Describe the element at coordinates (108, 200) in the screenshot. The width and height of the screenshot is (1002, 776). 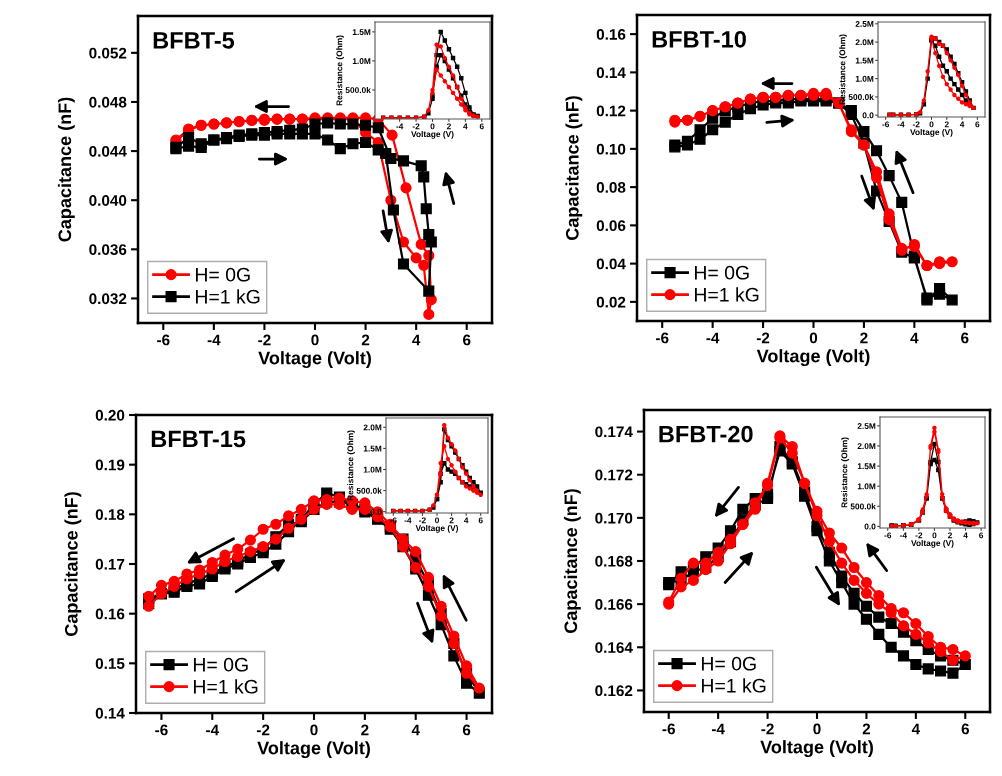
I see `y-tick-label: 0.040` at that location.